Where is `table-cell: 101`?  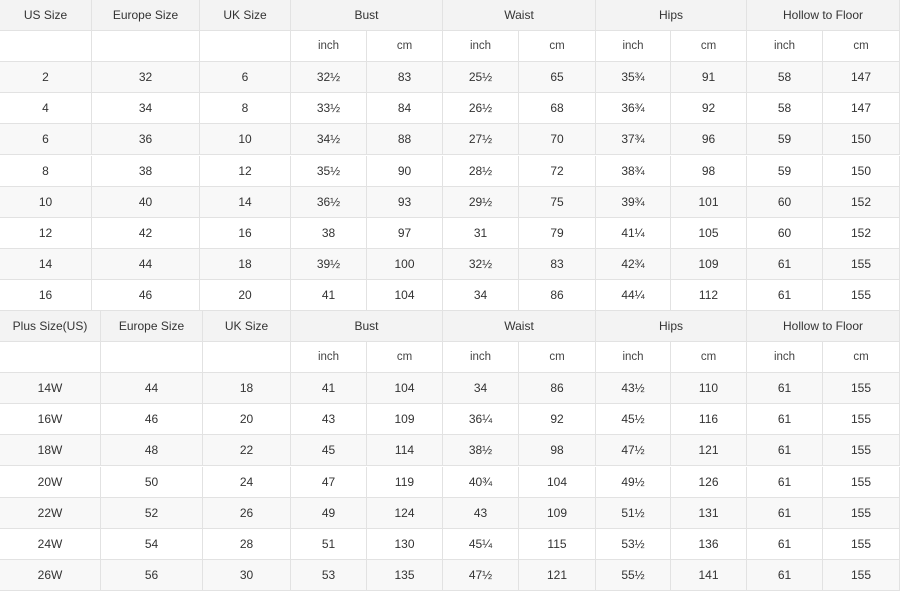
table-cell: 101 is located at coordinates (709, 202).